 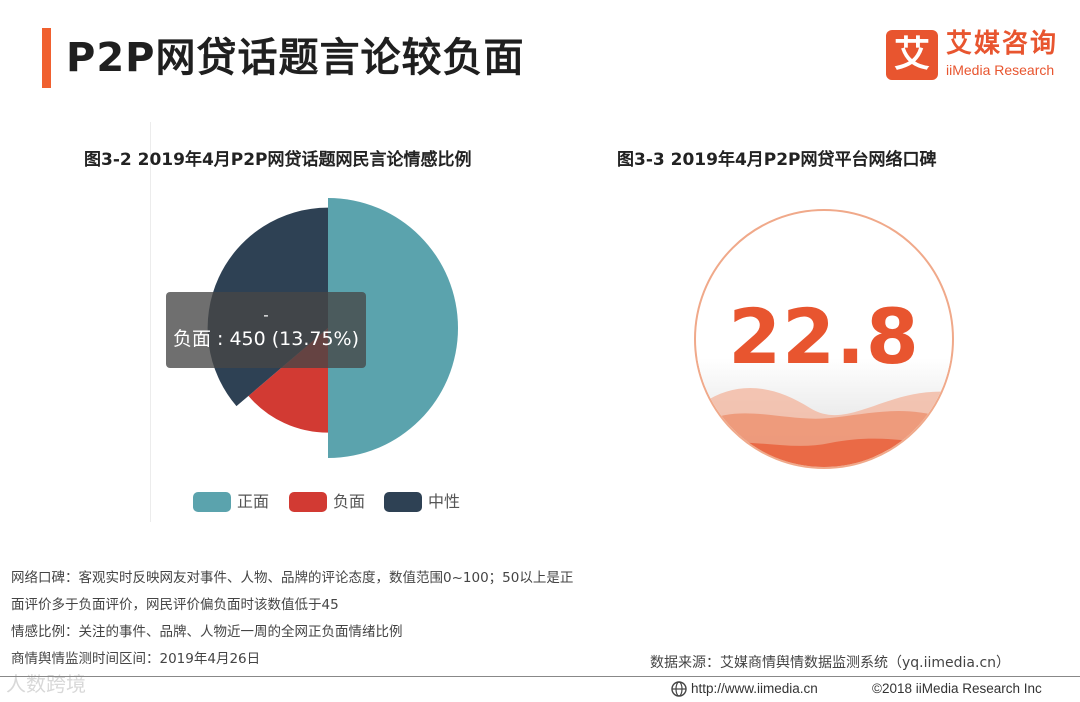 What do you see at coordinates (957, 688) in the screenshot?
I see `footer-copyright: ©2018 iiMedia Research Inc` at bounding box center [957, 688].